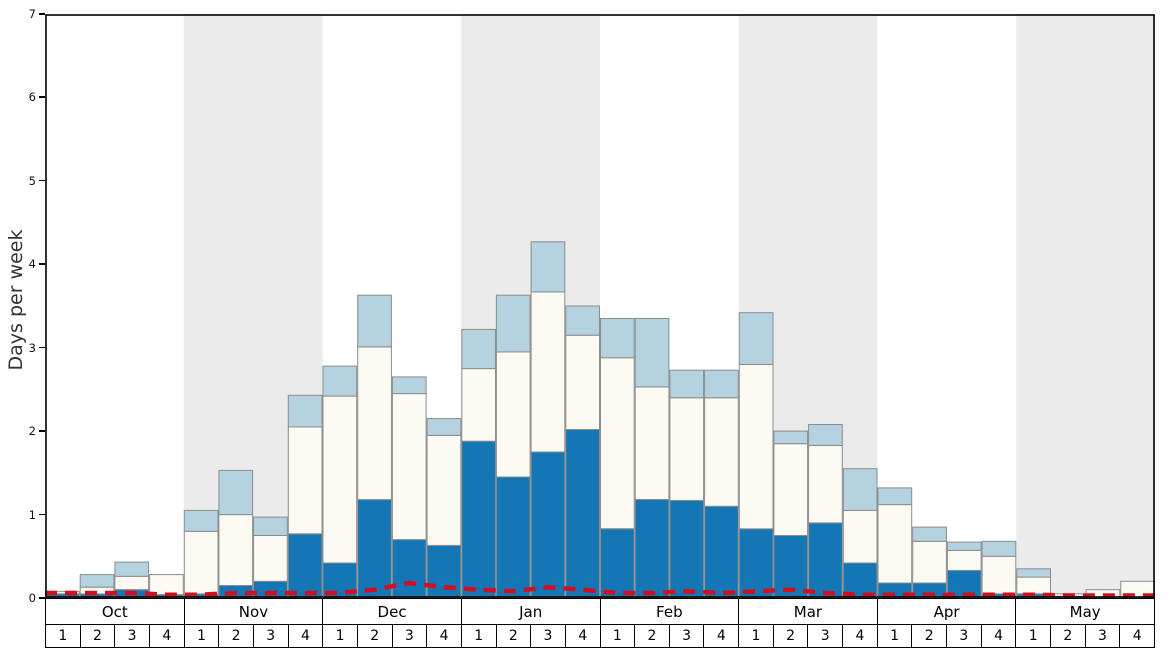 The image size is (1168, 648). What do you see at coordinates (670, 611) in the screenshot?
I see `month-label-feb: Feb` at bounding box center [670, 611].